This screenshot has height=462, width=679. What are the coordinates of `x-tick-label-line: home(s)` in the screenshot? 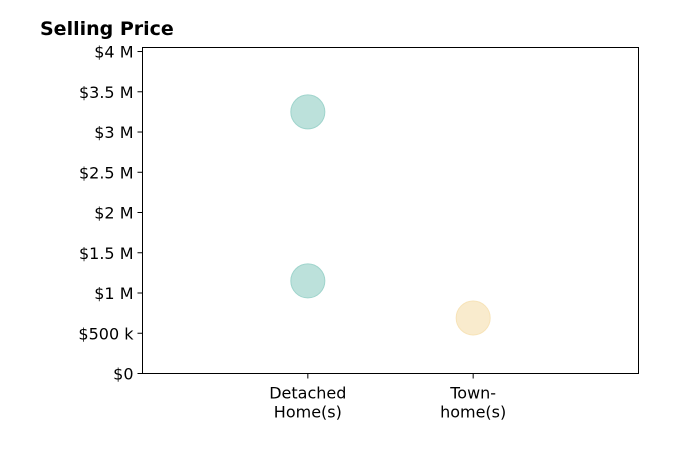 It's located at (473, 412).